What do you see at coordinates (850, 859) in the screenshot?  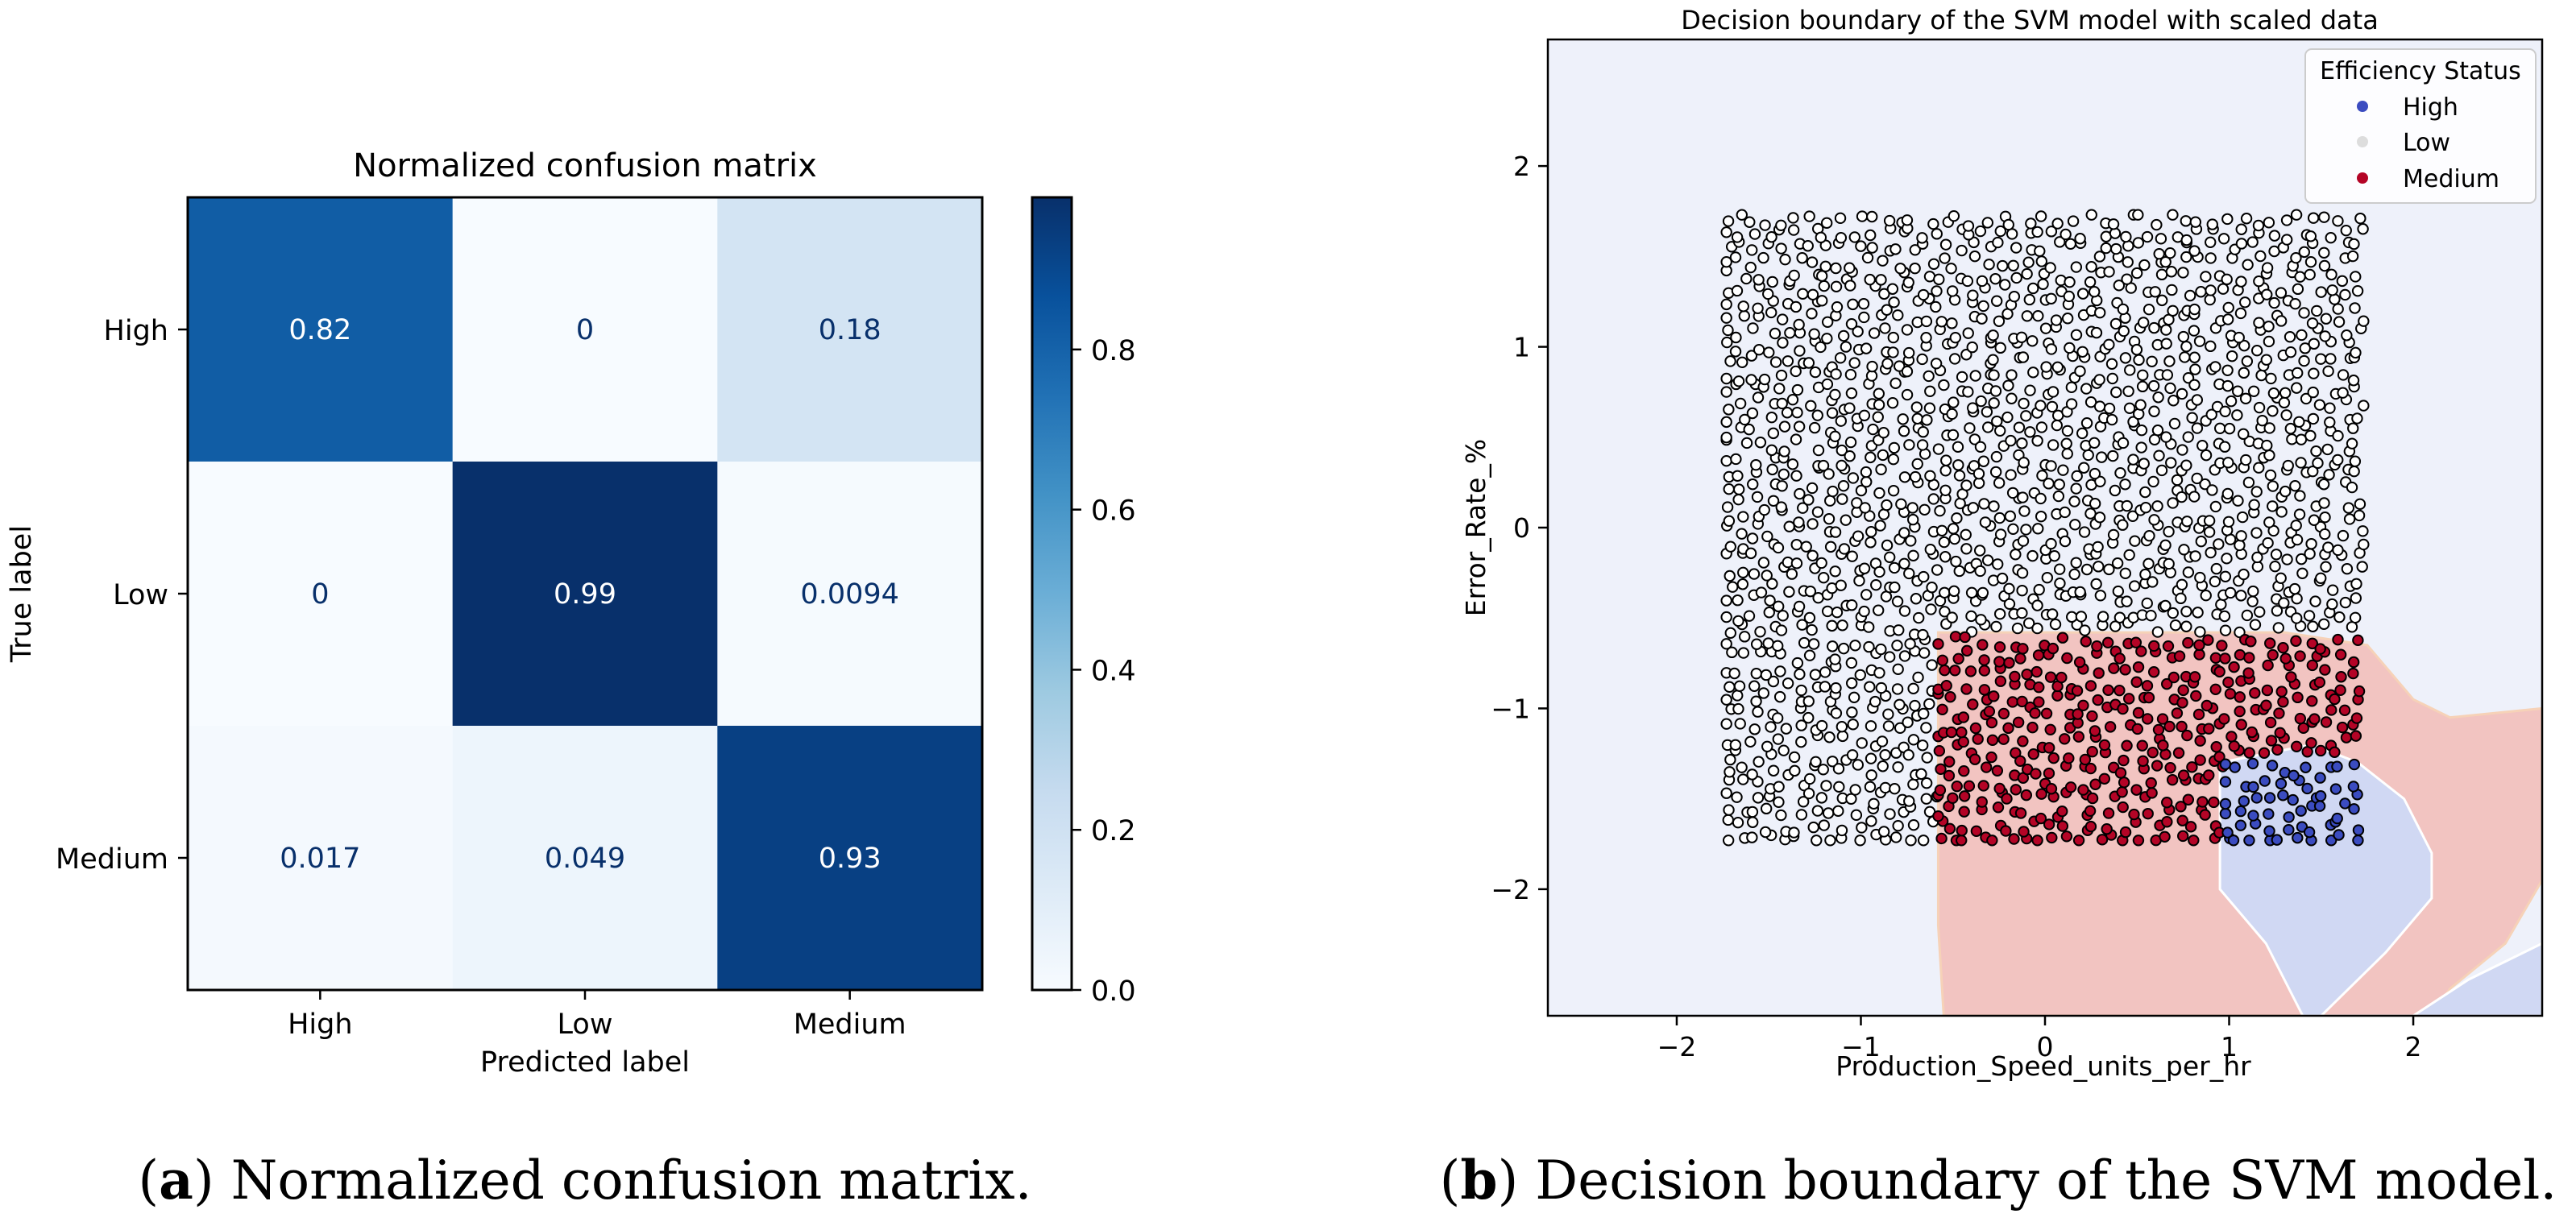 I see `cm-value-medium-medium: 0.93` at bounding box center [850, 859].